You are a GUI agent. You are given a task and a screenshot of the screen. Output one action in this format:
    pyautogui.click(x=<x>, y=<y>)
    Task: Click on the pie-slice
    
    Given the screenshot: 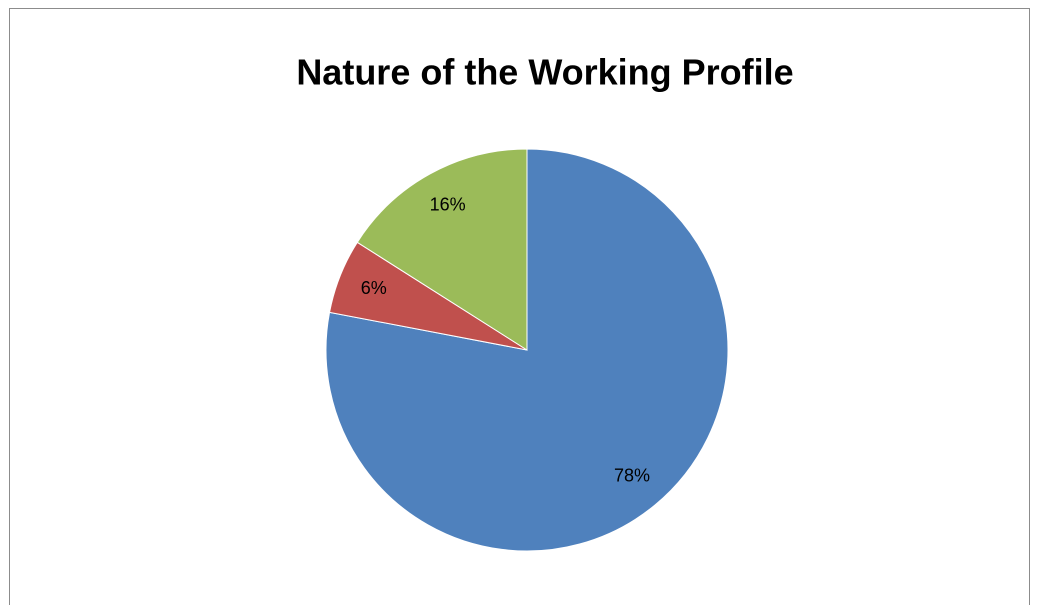 What is the action you would take?
    pyautogui.click(x=442, y=249)
    